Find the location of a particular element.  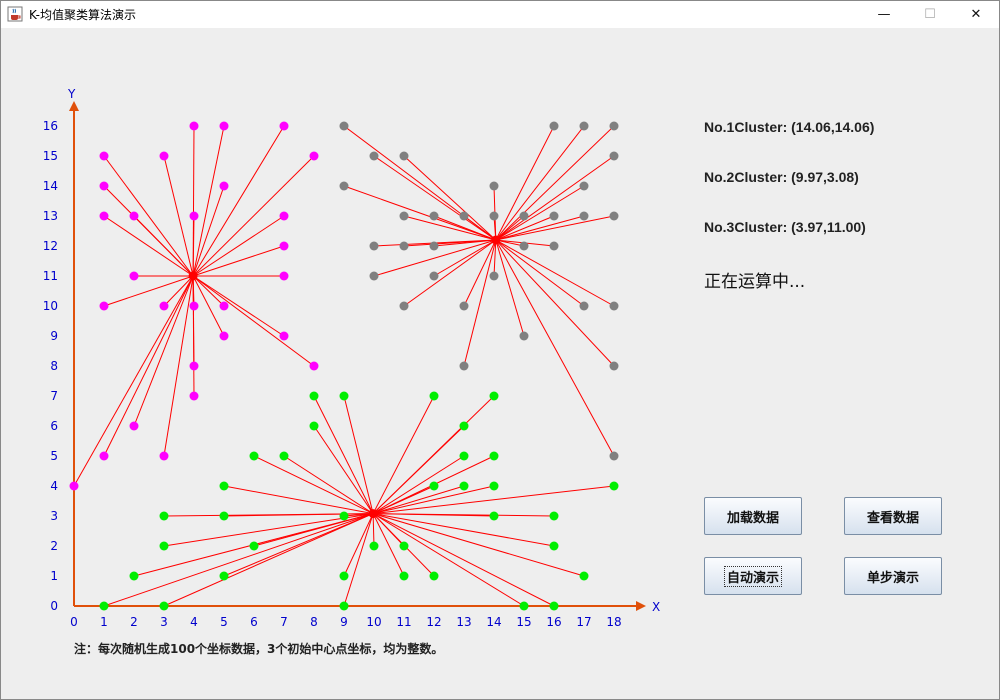

x-tick-label: 9 is located at coordinates (344, 622).